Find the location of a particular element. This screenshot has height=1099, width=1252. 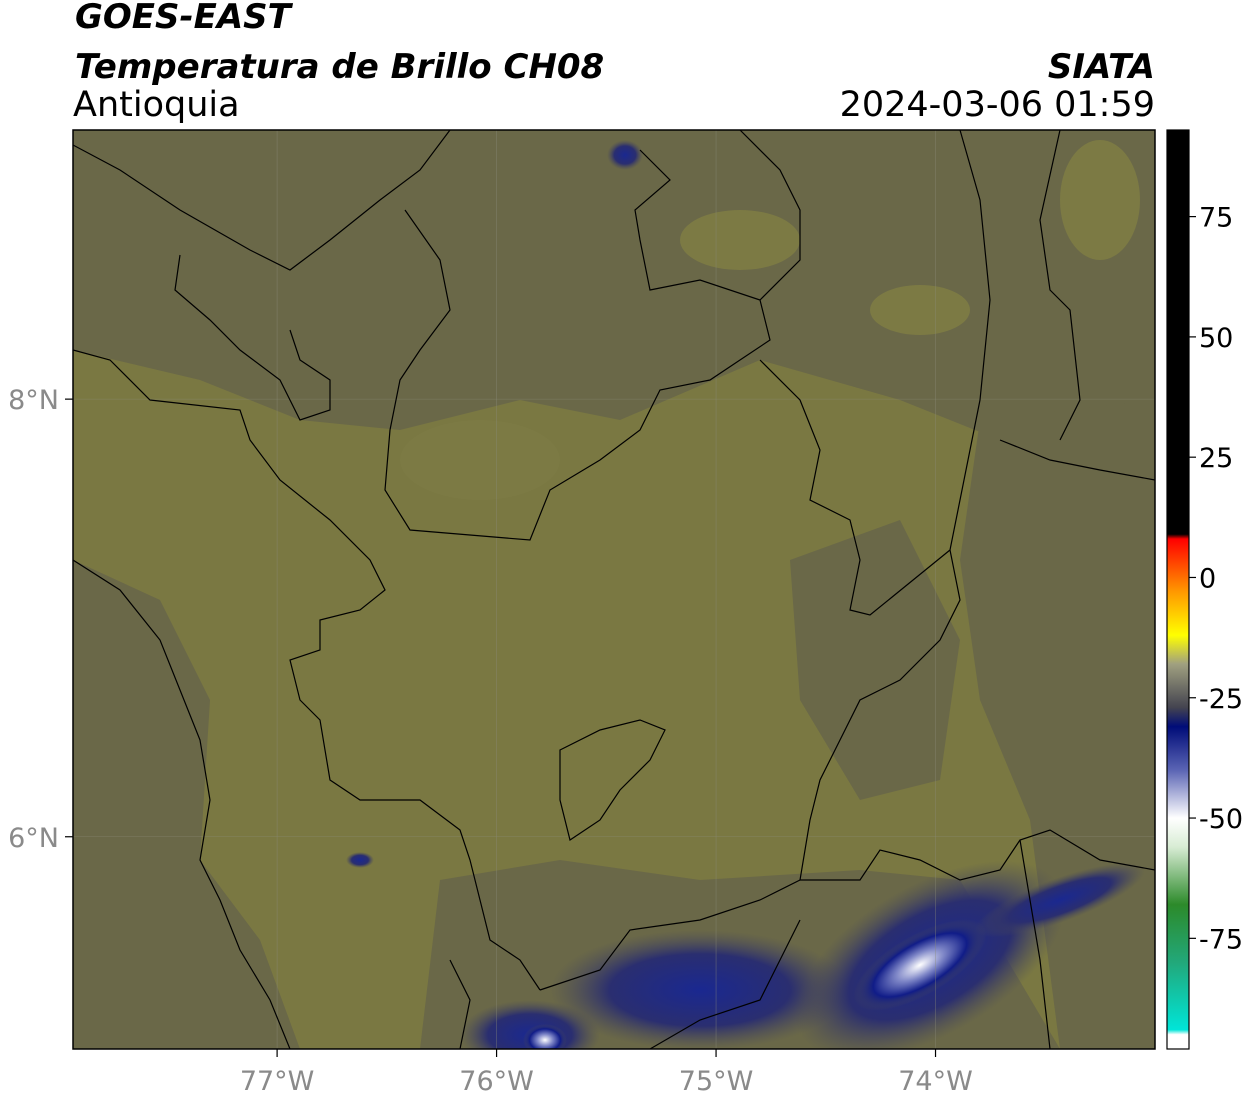

colorbar-tick-label: 75 is located at coordinates (1216, 218).